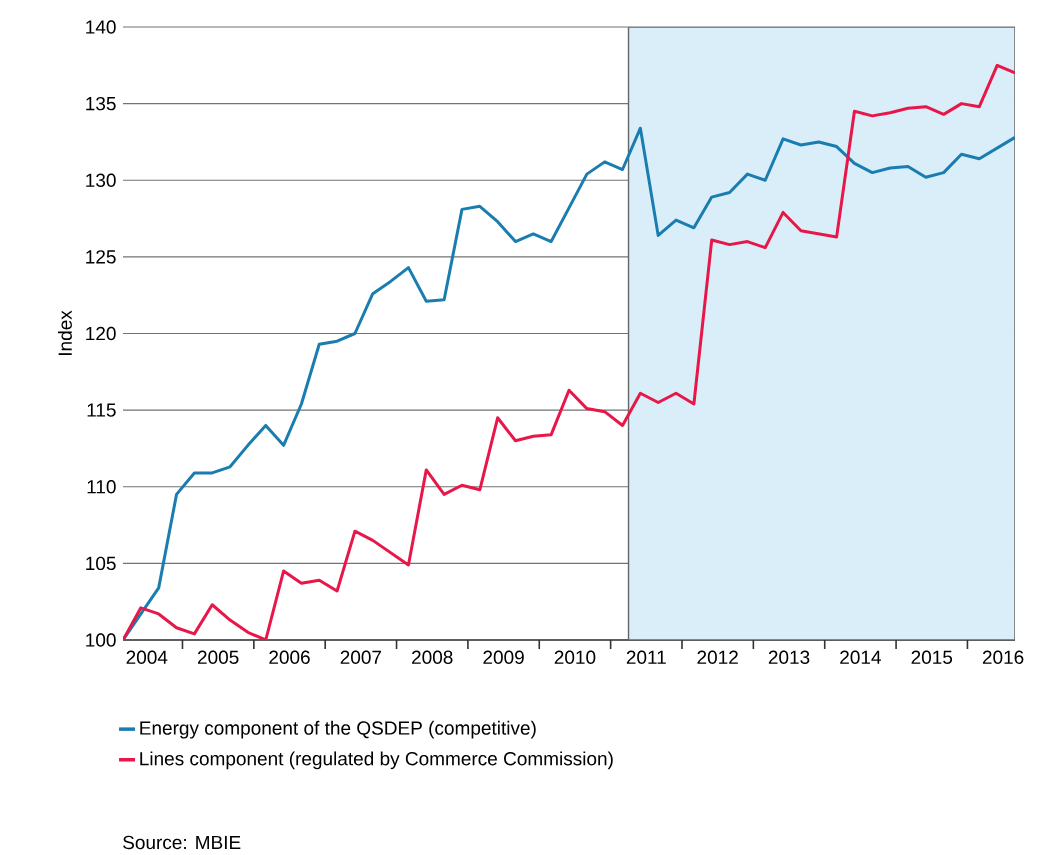 The image size is (1040, 855). What do you see at coordinates (289, 657) in the screenshot?
I see `x-tick-label: 2006` at bounding box center [289, 657].